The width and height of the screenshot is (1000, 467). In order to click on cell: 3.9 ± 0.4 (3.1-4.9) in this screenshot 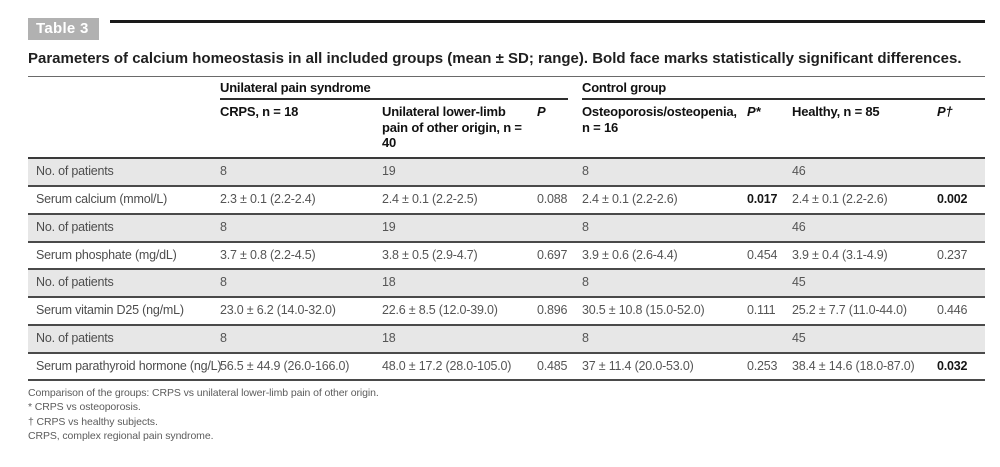, I will do `click(840, 254)`.